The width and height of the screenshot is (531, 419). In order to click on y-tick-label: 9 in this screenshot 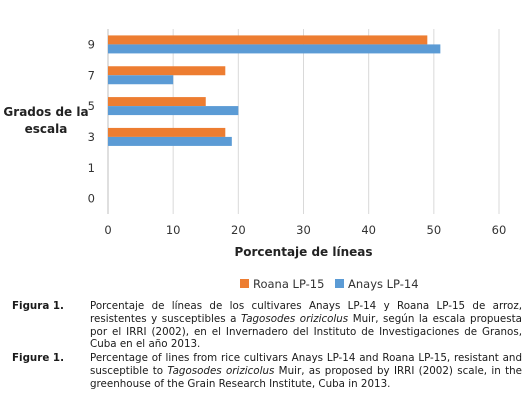, I will do `click(91, 44)`.